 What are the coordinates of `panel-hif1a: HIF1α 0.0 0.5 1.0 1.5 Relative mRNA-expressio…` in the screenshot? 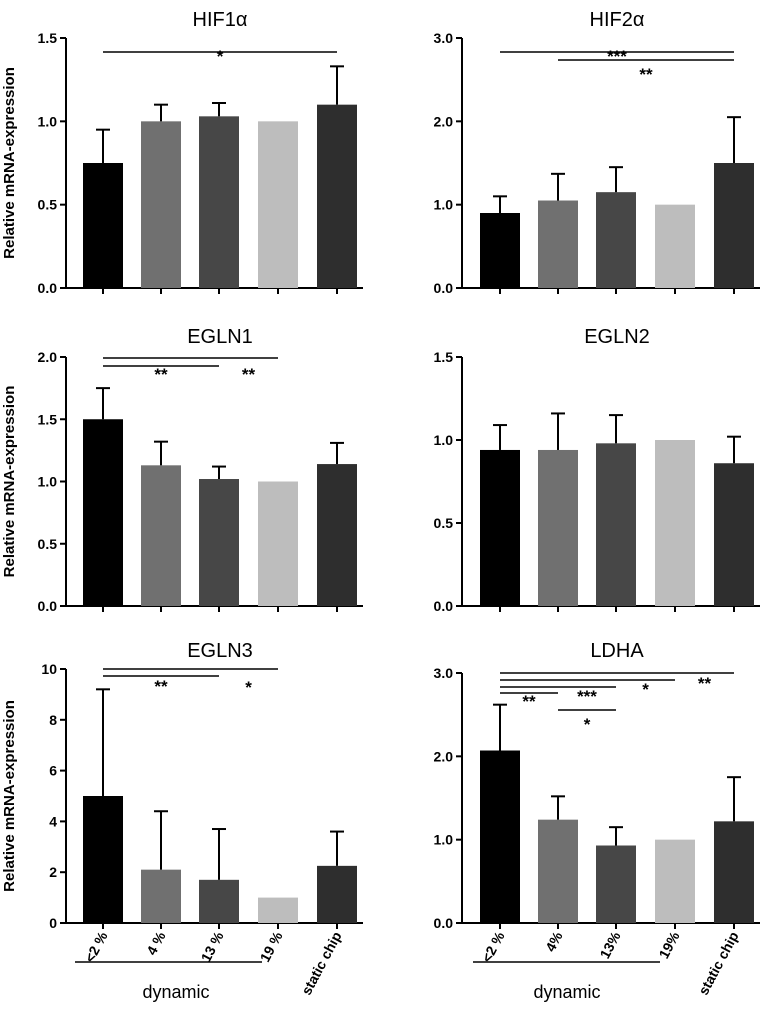 It's located at (182, 152).